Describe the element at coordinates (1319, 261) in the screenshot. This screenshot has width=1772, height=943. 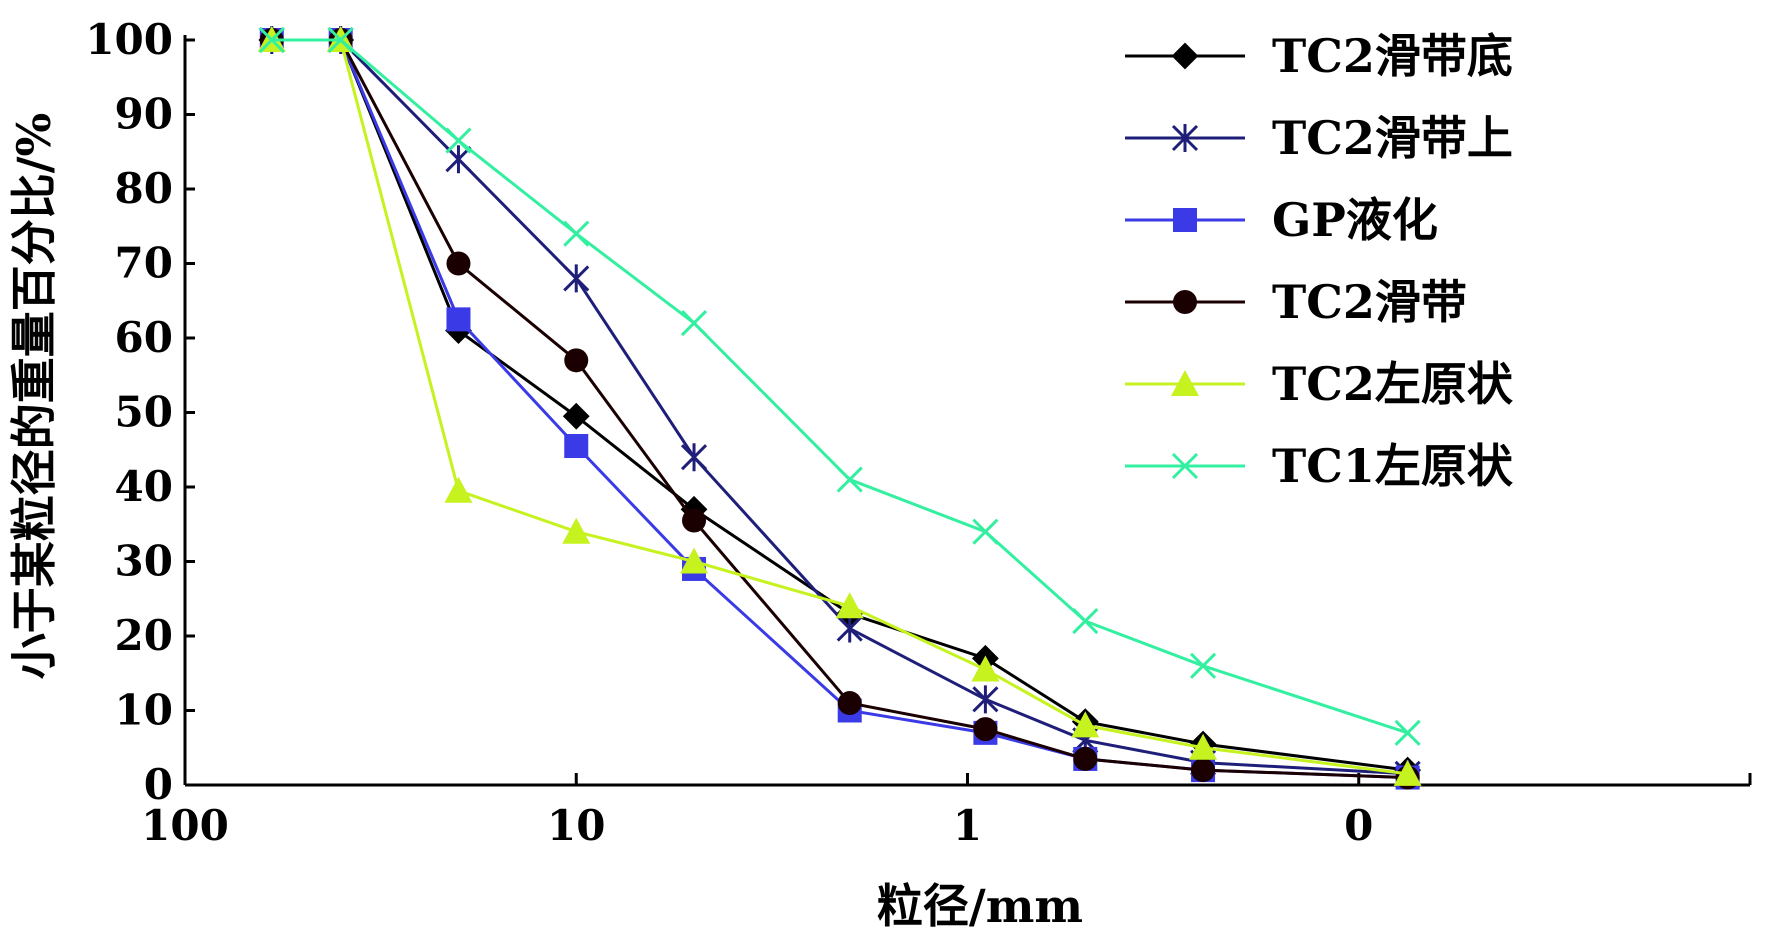
I see `legend: TC2滑带底 TC2滑带上 GP液化 TC2滑带 TC2左原状 TC1左原状` at that location.